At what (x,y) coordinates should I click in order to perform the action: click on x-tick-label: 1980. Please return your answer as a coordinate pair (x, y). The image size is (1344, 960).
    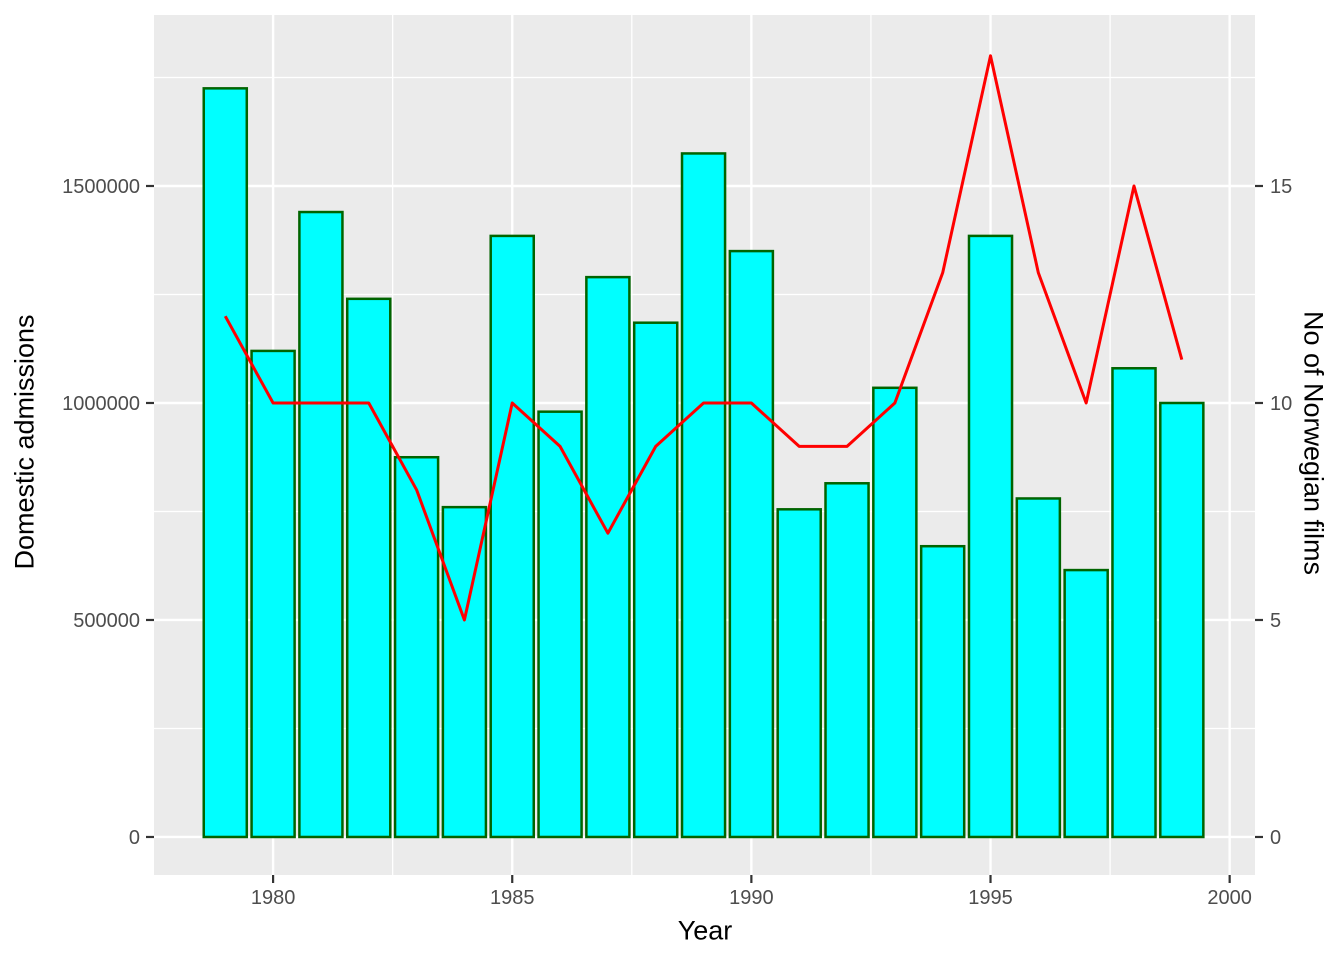
    Looking at the image, I should click on (273, 898).